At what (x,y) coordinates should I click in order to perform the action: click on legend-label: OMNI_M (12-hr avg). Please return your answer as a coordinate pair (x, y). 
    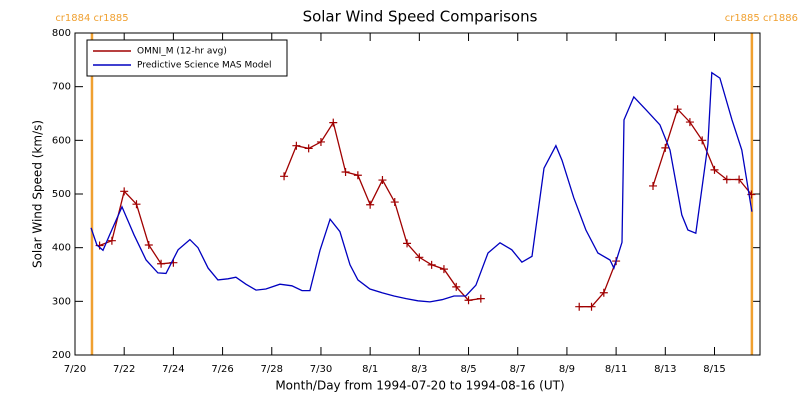
    Looking at the image, I should click on (182, 52).